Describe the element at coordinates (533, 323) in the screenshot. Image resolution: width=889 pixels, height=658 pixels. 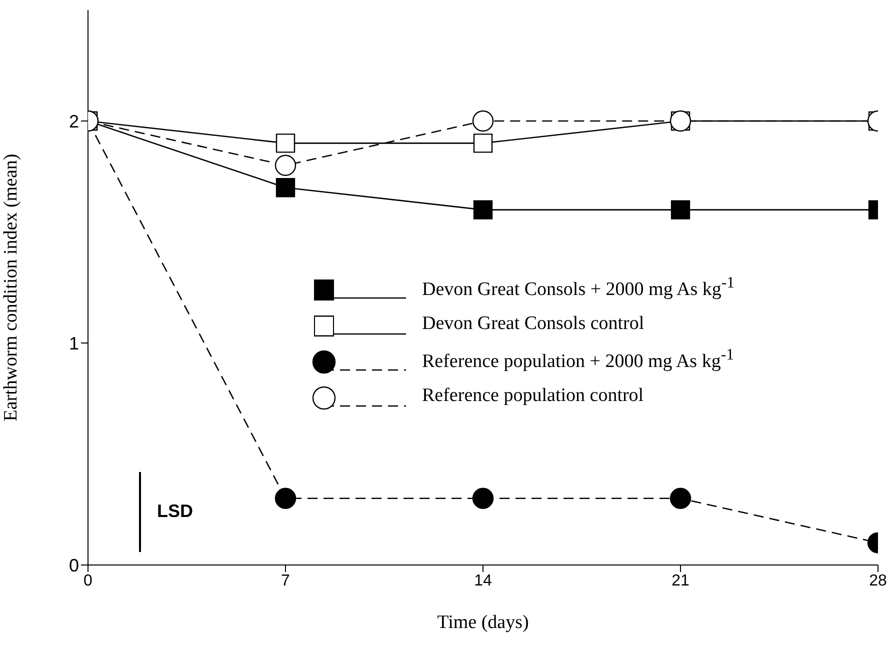
I see `legend-label: Devon Great Consols control` at that location.